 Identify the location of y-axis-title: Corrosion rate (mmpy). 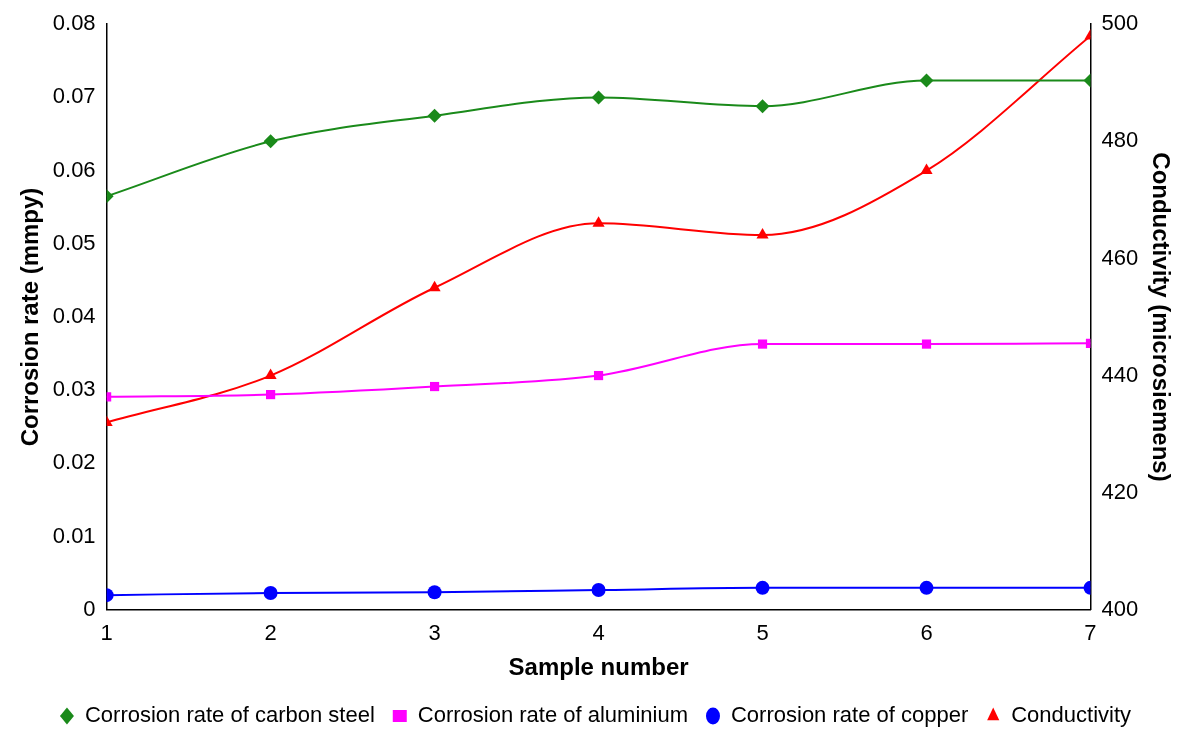
(30, 317).